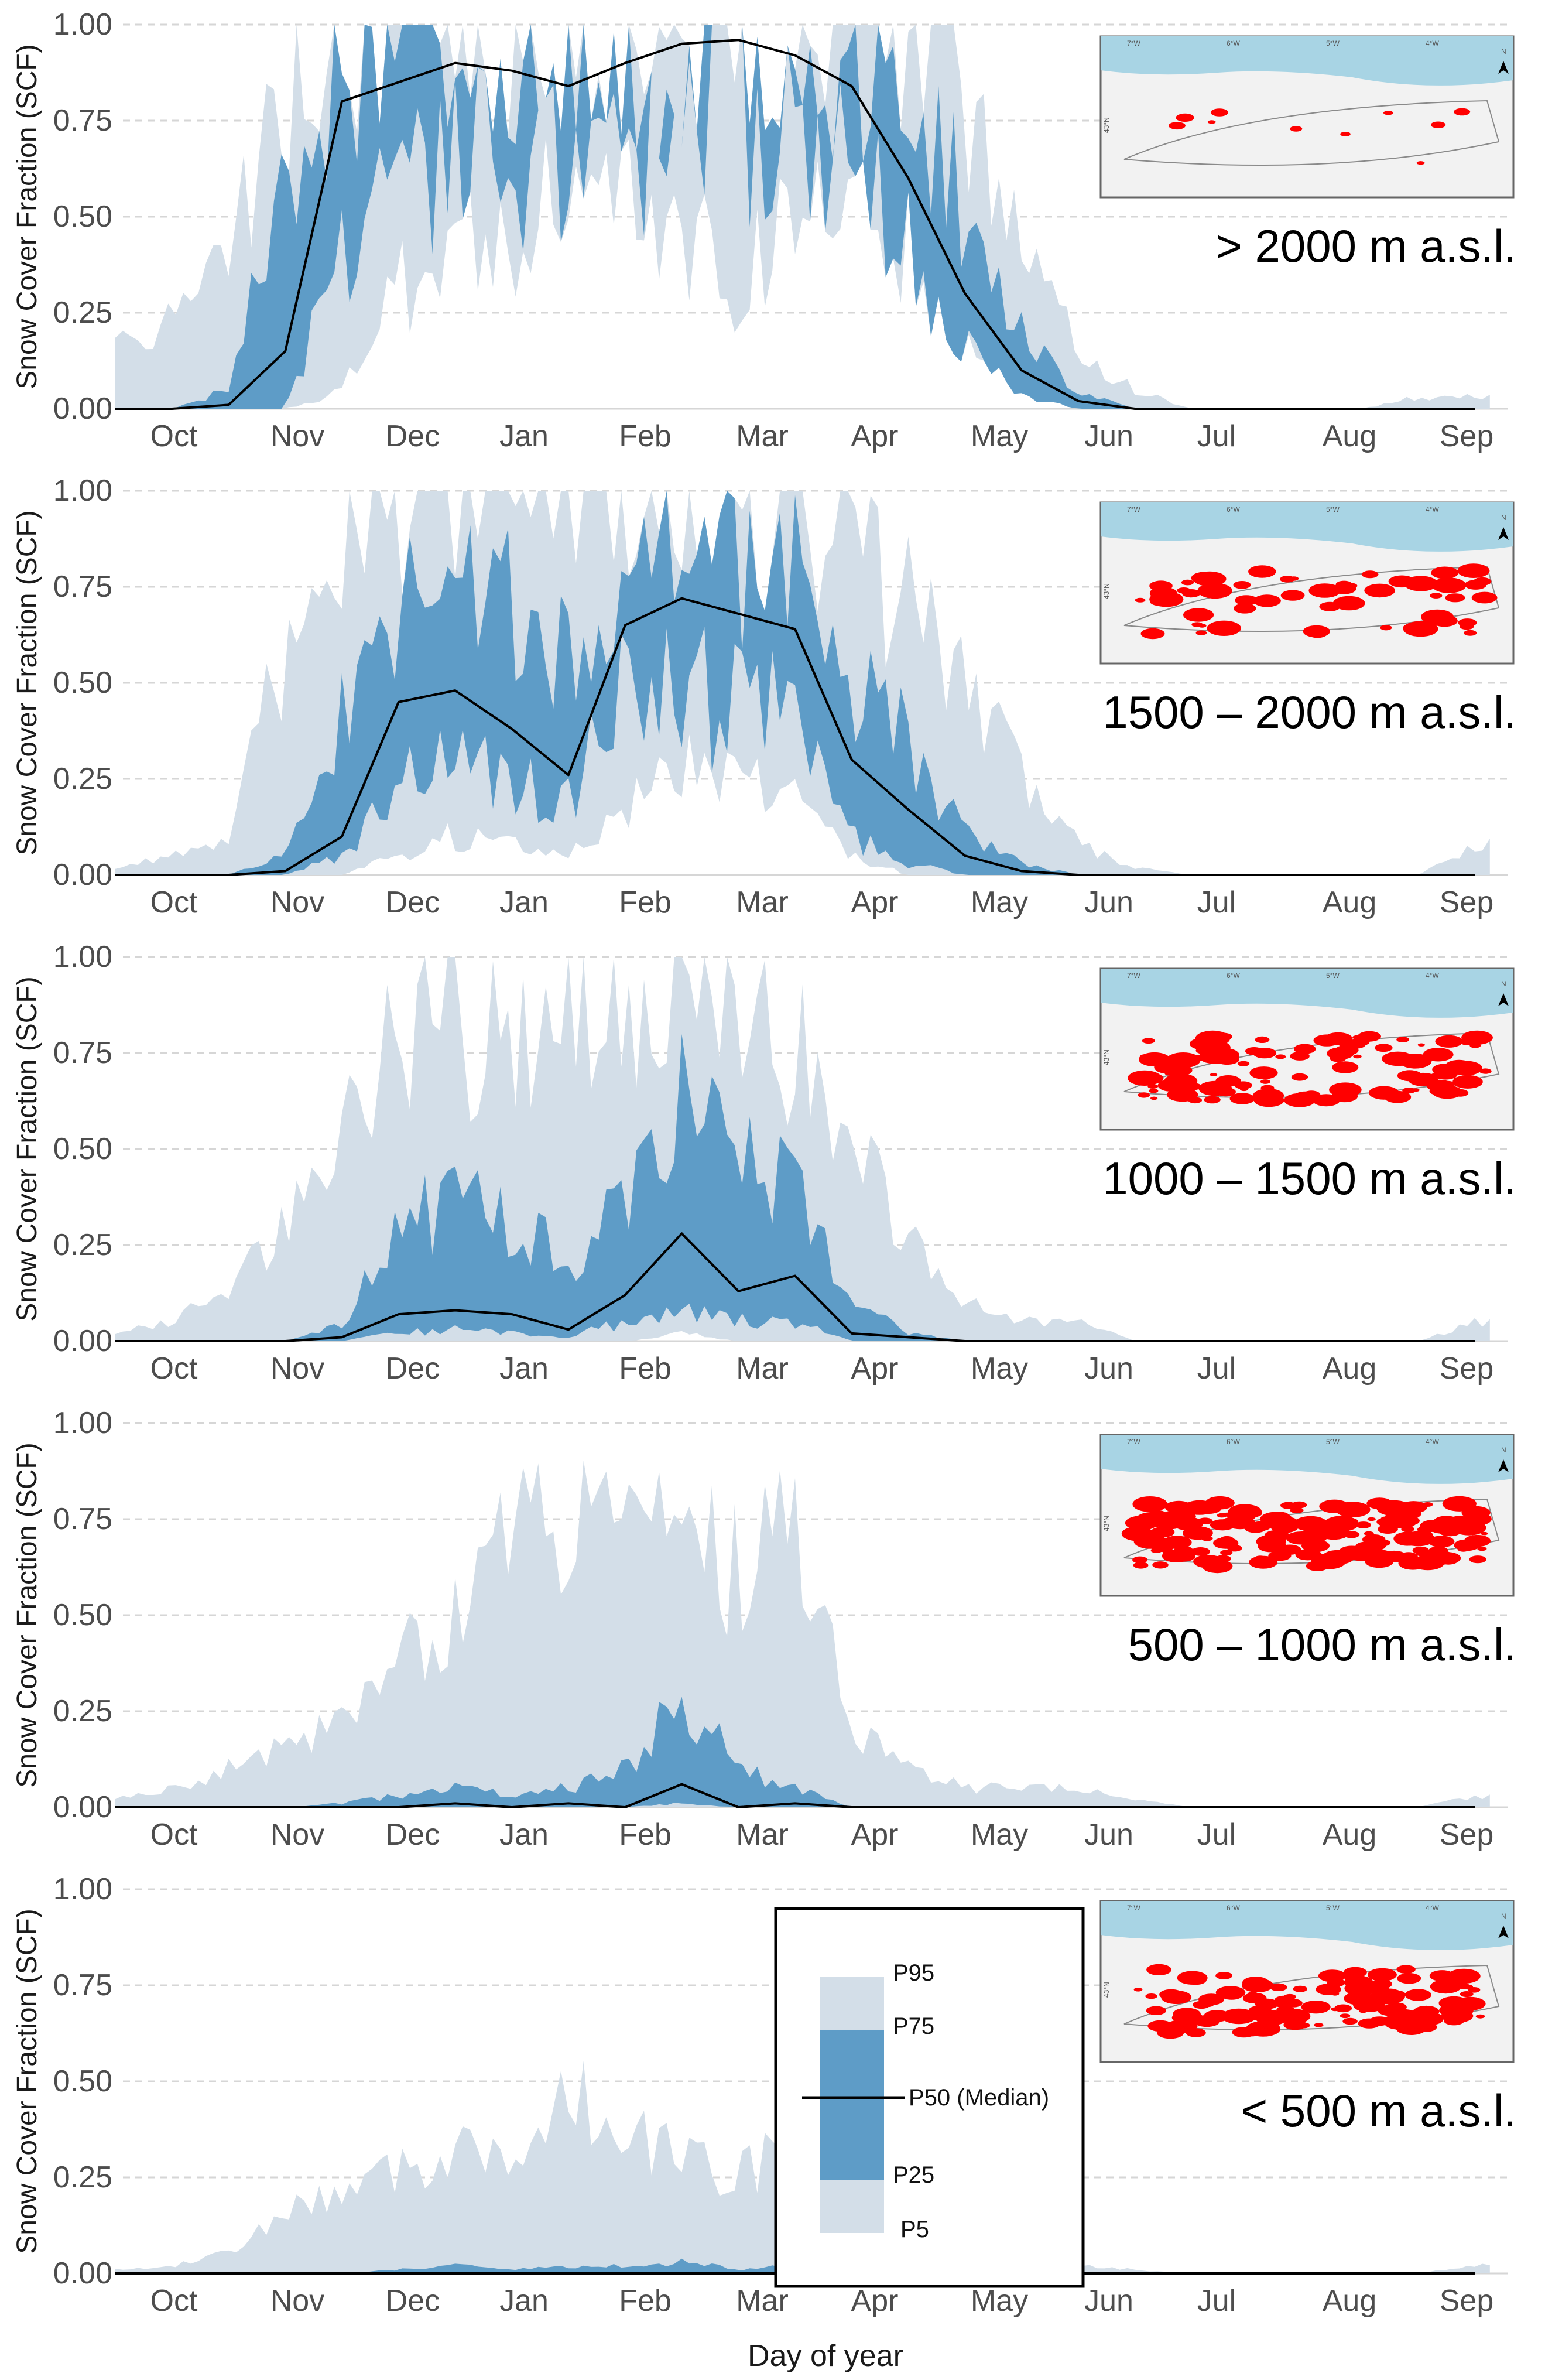 The width and height of the screenshot is (1545, 2380). I want to click on legend-label-p25: P25, so click(913, 2175).